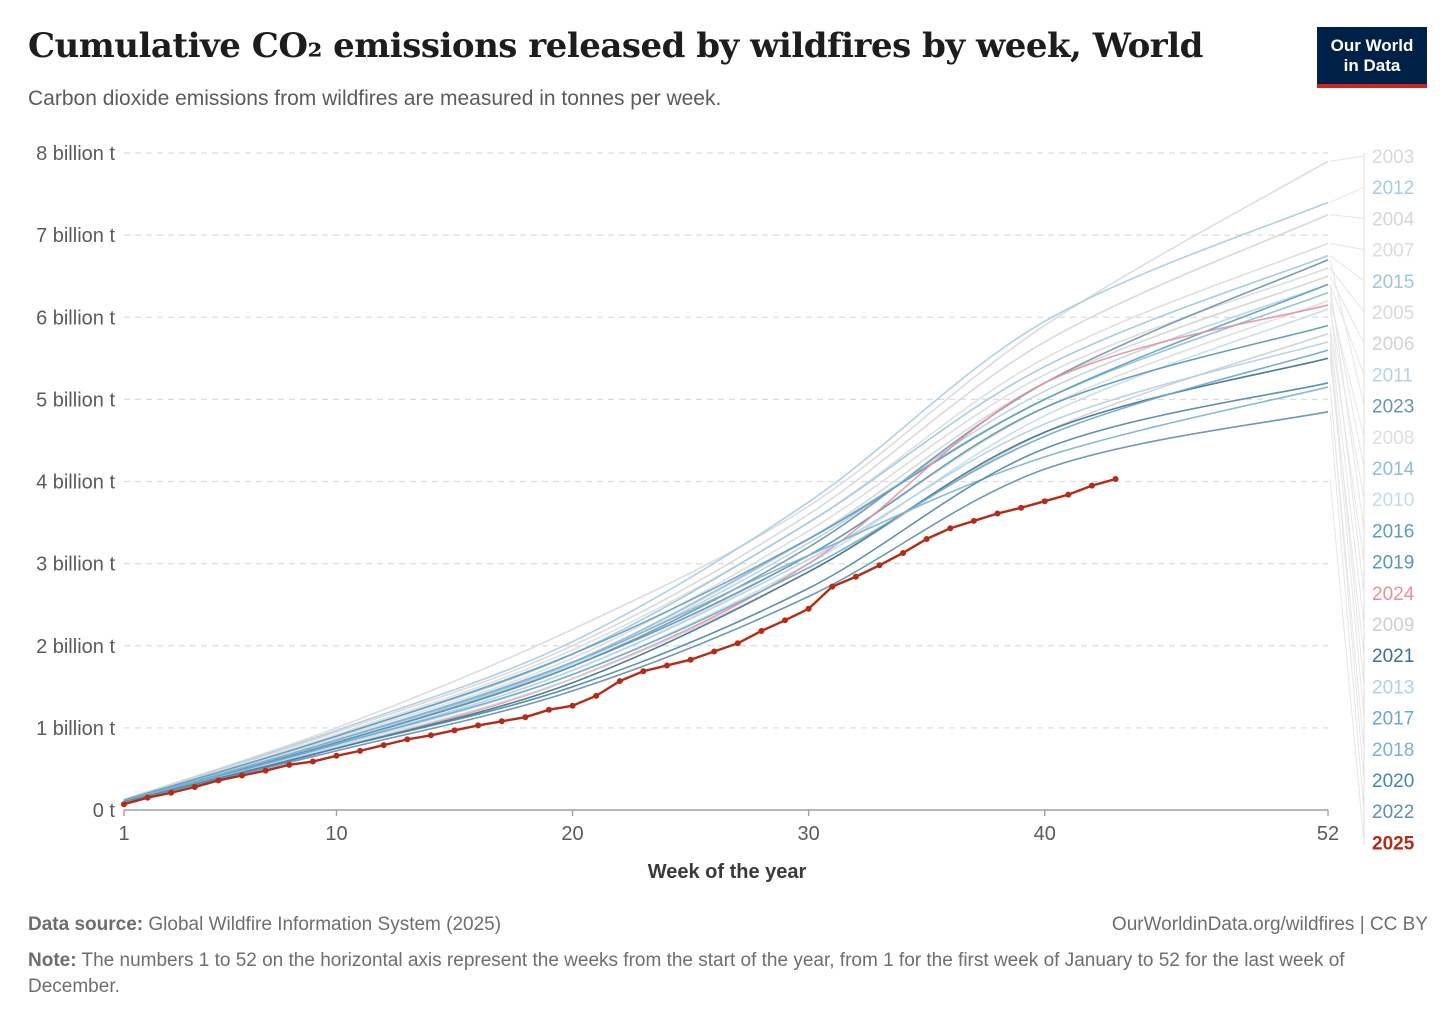 The height and width of the screenshot is (1028, 1456). What do you see at coordinates (1393, 219) in the screenshot?
I see `legend-item-2004: 2004` at bounding box center [1393, 219].